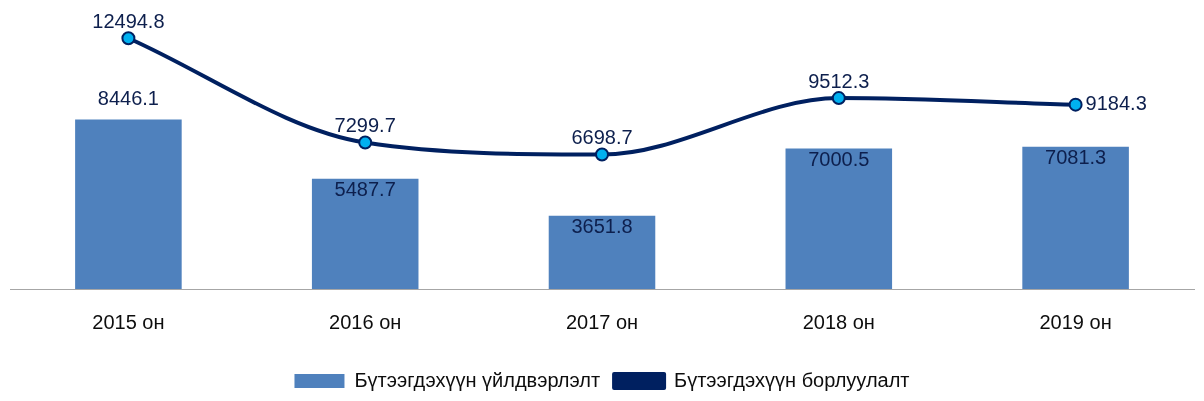  Describe the element at coordinates (128, 97) in the screenshot. I see `data-label: 8446.1` at that location.